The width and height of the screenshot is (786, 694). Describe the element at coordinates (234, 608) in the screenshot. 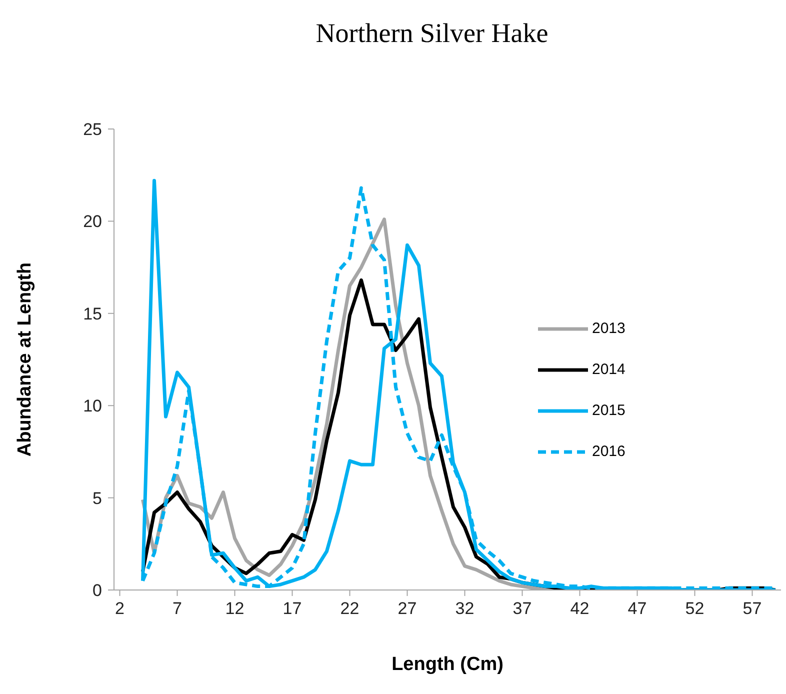

I see `x-tick-label: 12` at that location.